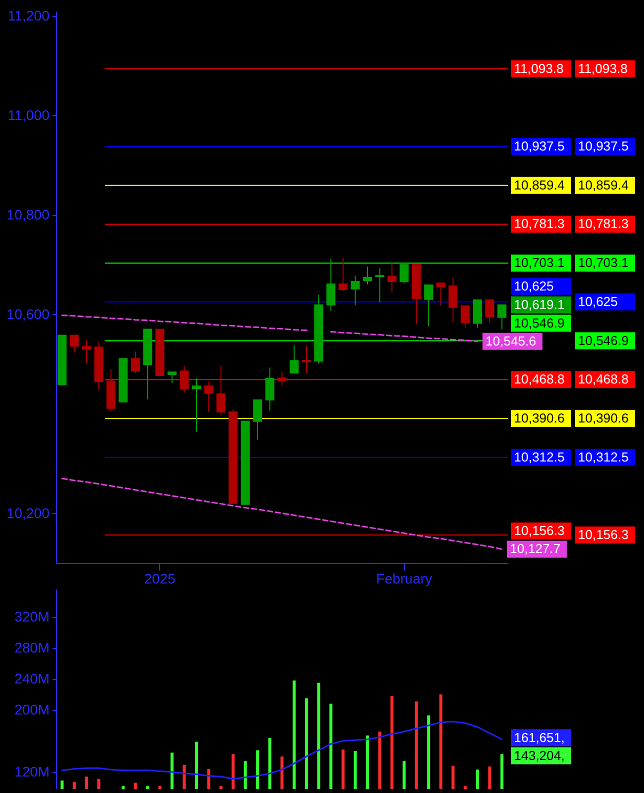 The width and height of the screenshot is (644, 793). What do you see at coordinates (598, 301) in the screenshot?
I see `text: 10,625` at bounding box center [598, 301].